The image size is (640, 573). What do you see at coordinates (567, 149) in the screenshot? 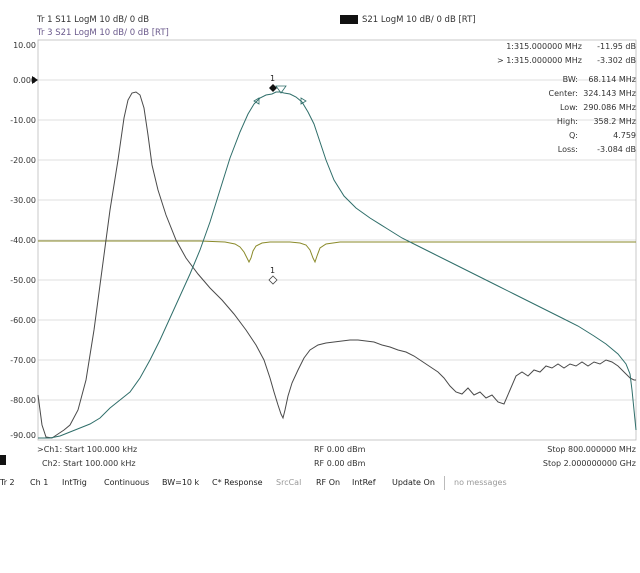
I see `stat-label: Loss:` at bounding box center [567, 149].